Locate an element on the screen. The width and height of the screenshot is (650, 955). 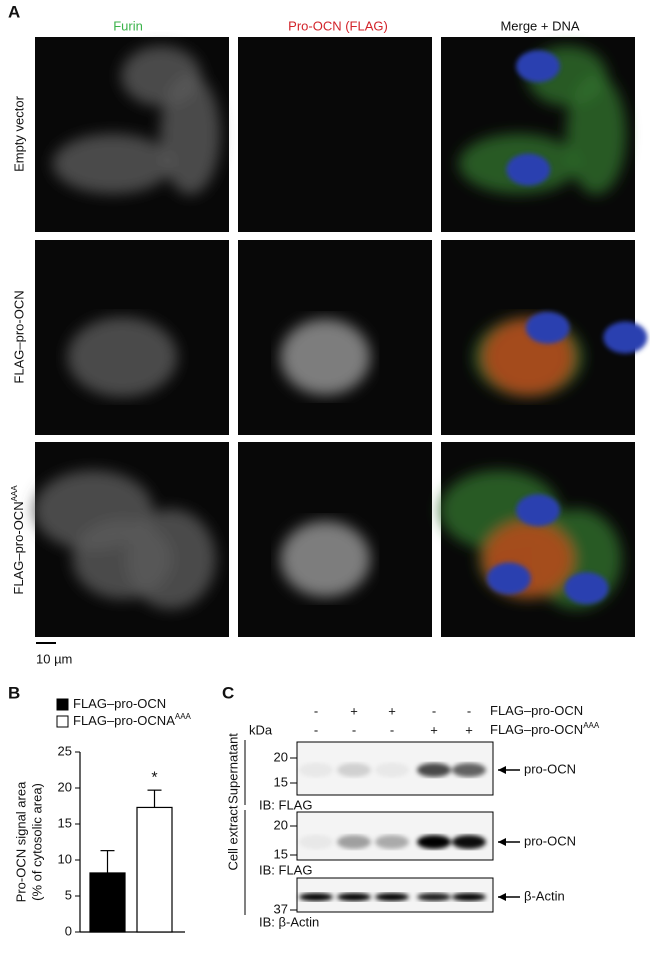
y-tick-label: 15 is located at coordinates (65, 822).